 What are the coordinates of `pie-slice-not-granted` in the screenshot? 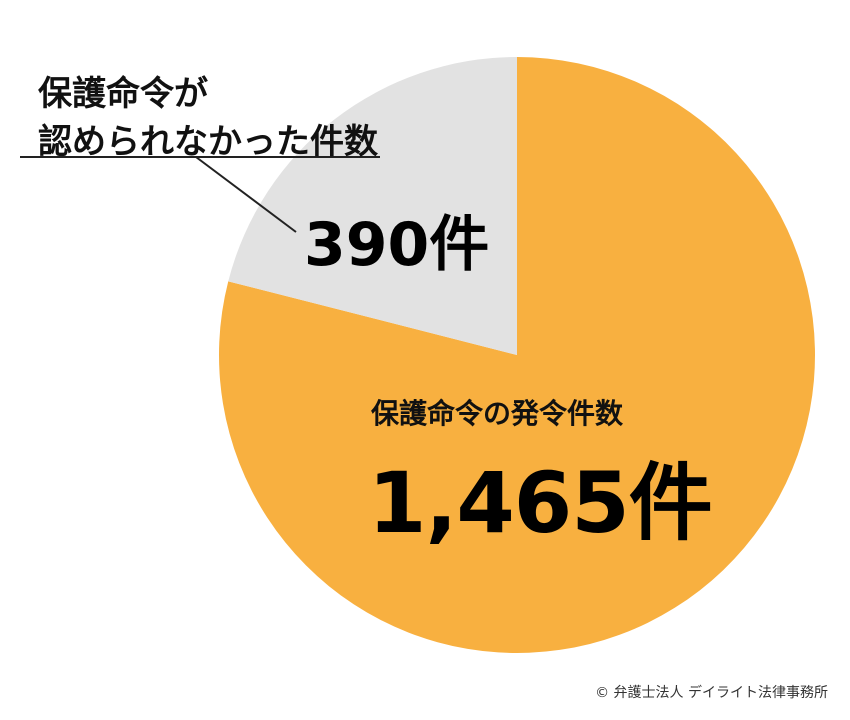 It's located at (372, 206).